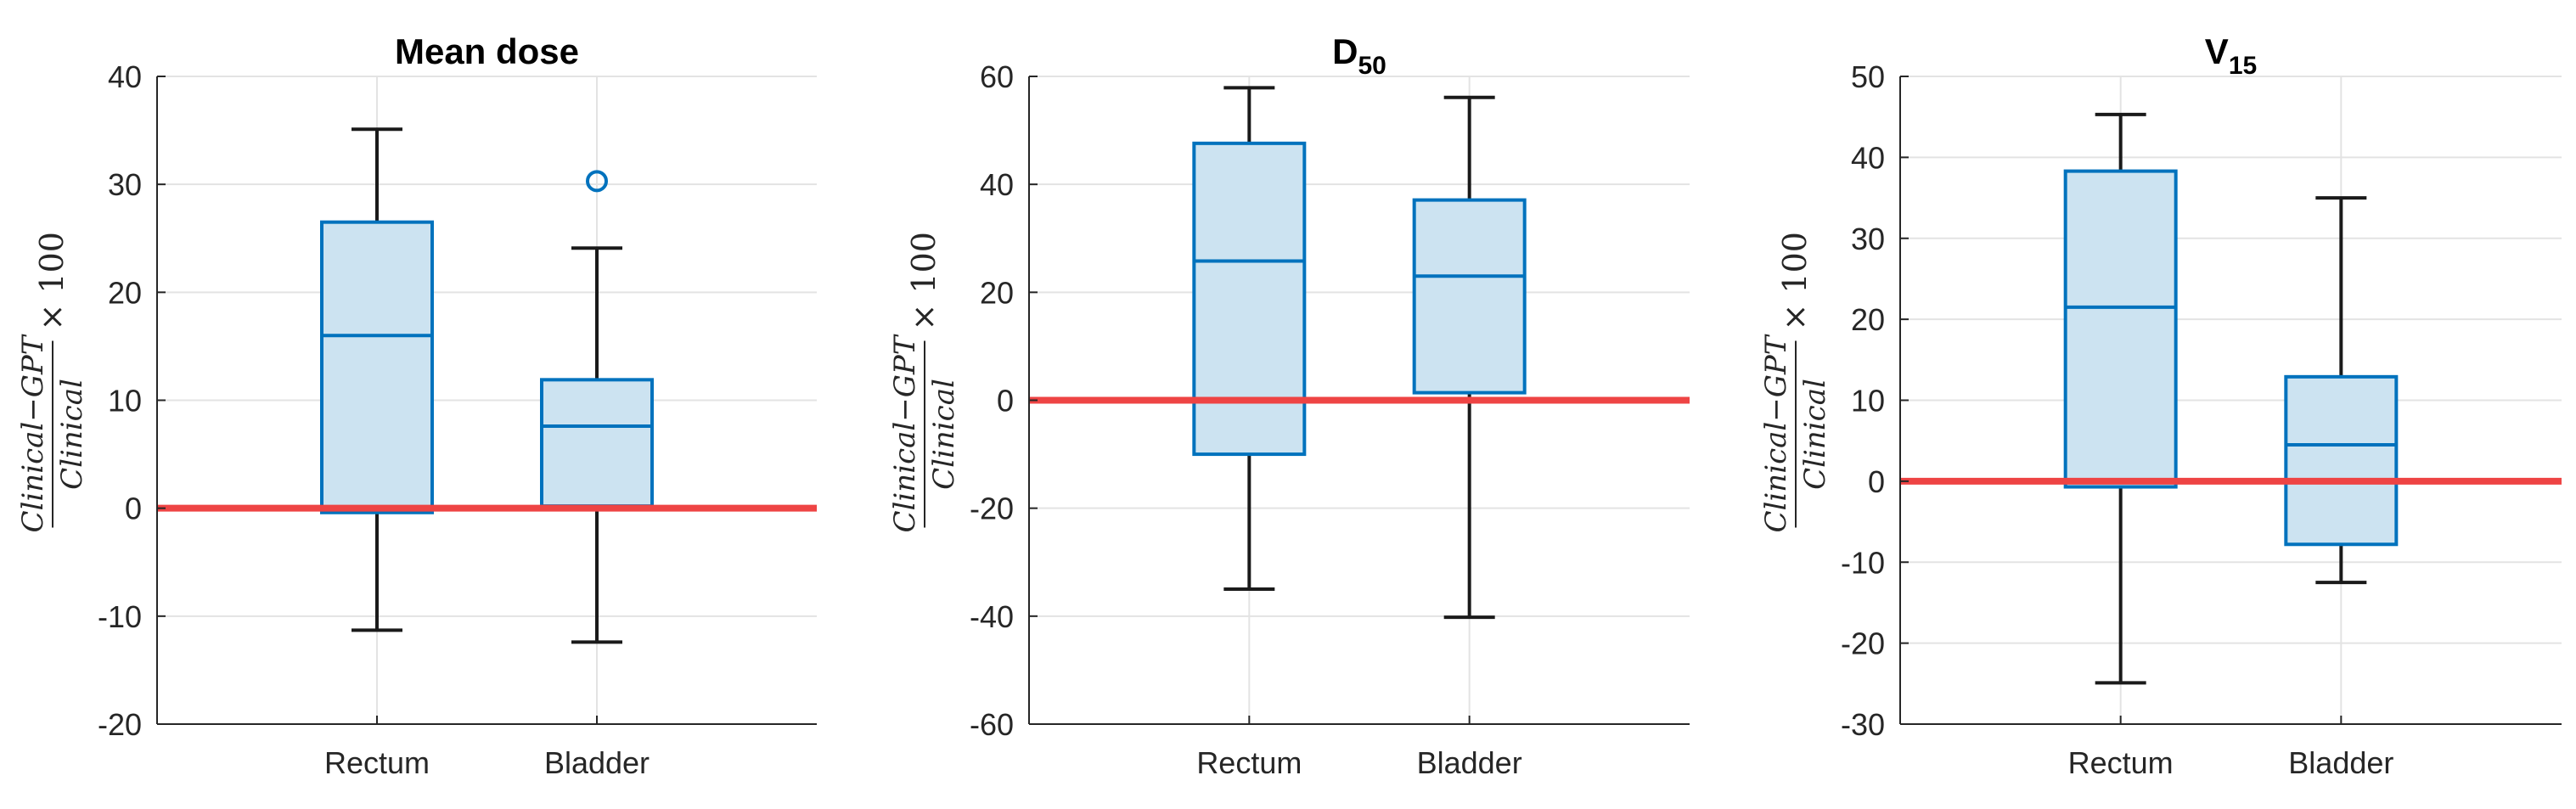 This screenshot has width=2576, height=809. I want to click on y-tick-label: -60, so click(992, 725).